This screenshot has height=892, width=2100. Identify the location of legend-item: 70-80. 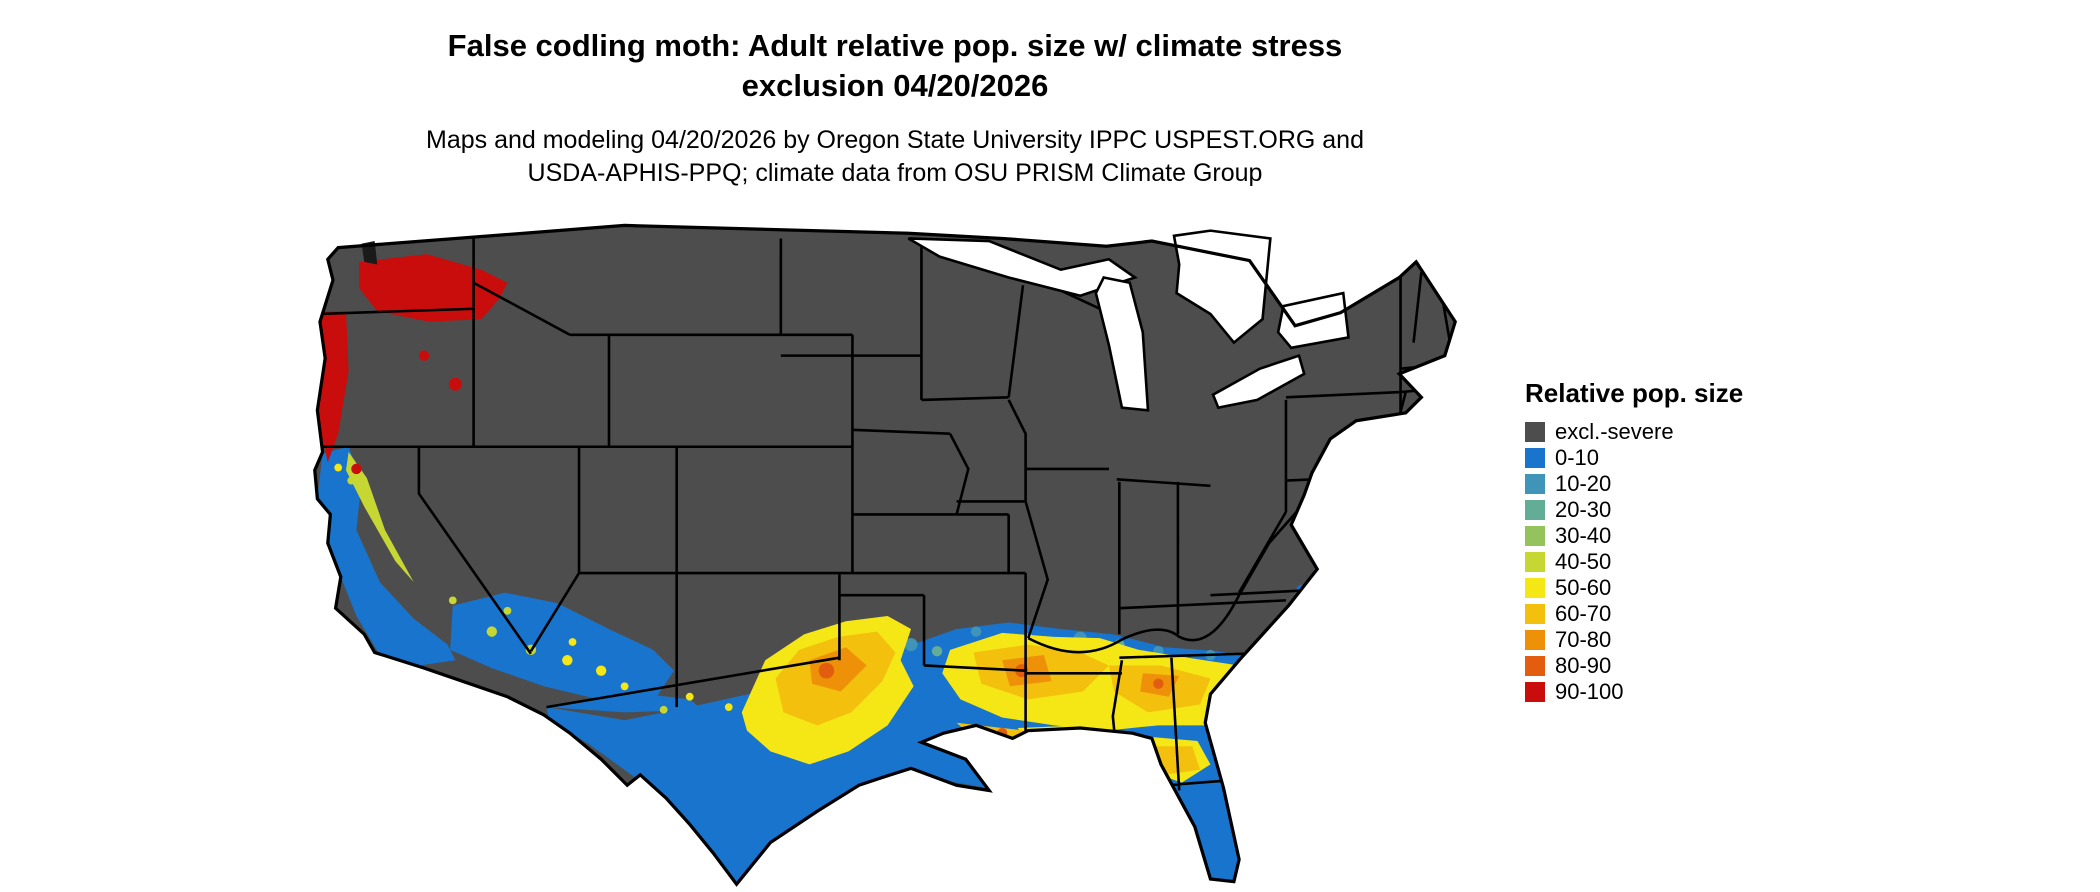
(1634, 639).